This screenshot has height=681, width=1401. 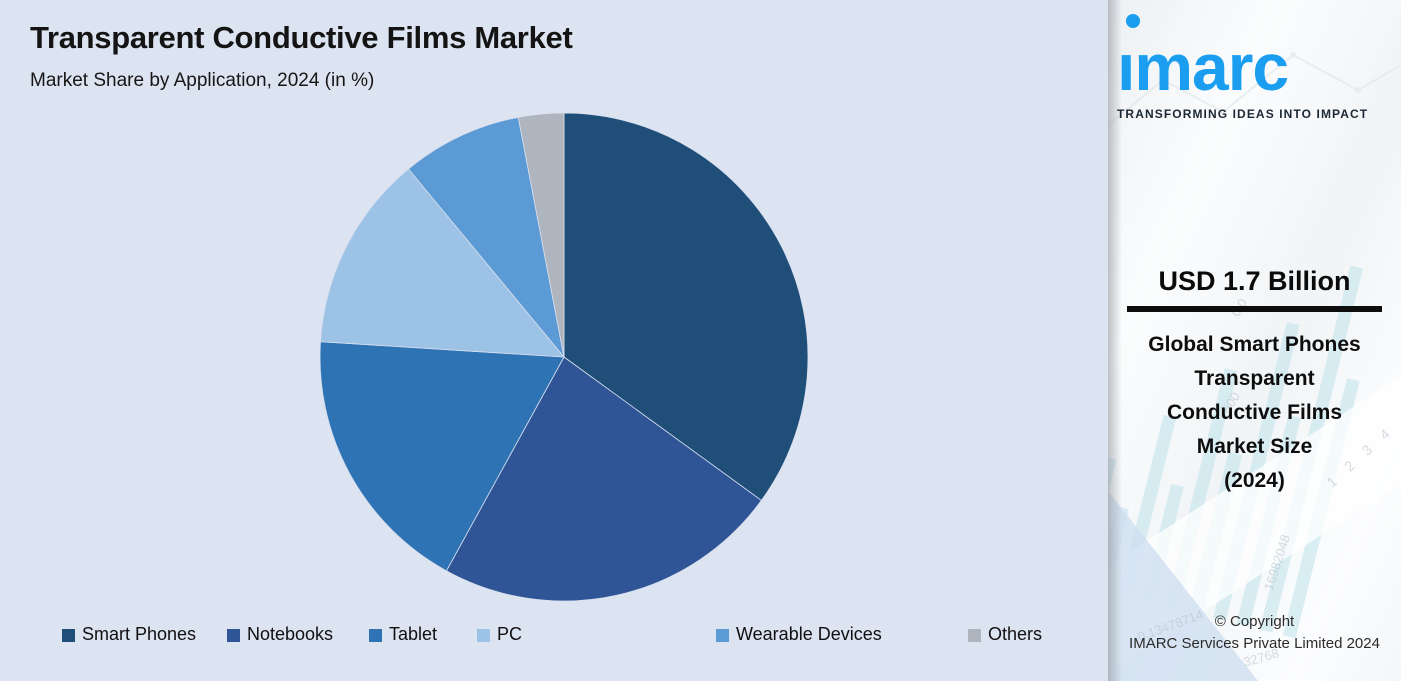 What do you see at coordinates (603, 479) in the screenshot?
I see `pie-slice-notebooks` at bounding box center [603, 479].